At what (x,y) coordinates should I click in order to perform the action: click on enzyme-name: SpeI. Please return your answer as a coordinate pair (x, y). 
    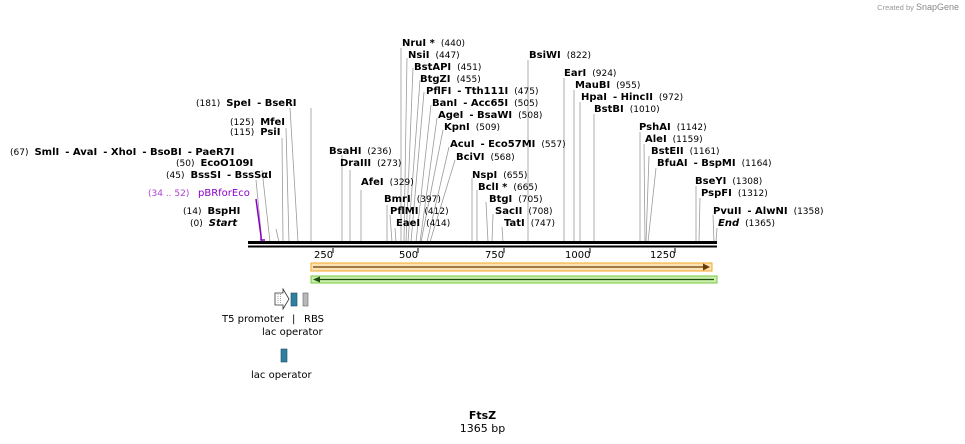
    Looking at the image, I should click on (238, 103).